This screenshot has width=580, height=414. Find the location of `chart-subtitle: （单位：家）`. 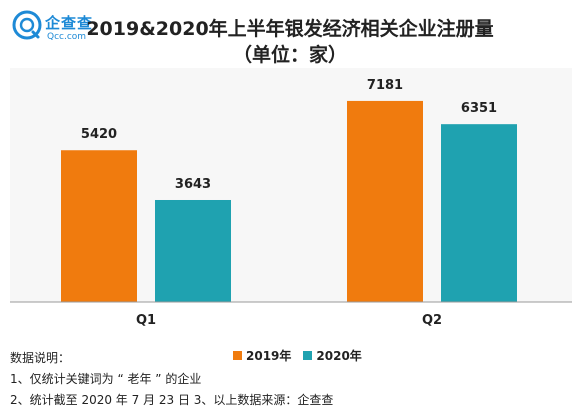

chart-subtitle: （单位：家） is located at coordinates (289, 55).